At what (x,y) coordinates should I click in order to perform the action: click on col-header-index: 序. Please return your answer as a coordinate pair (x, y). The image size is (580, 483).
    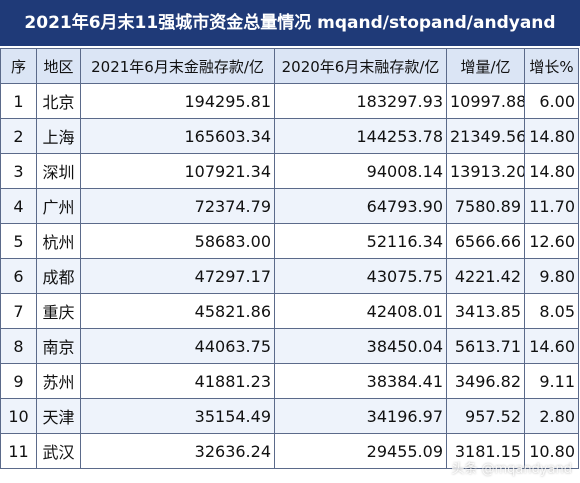
    Looking at the image, I should click on (18, 66).